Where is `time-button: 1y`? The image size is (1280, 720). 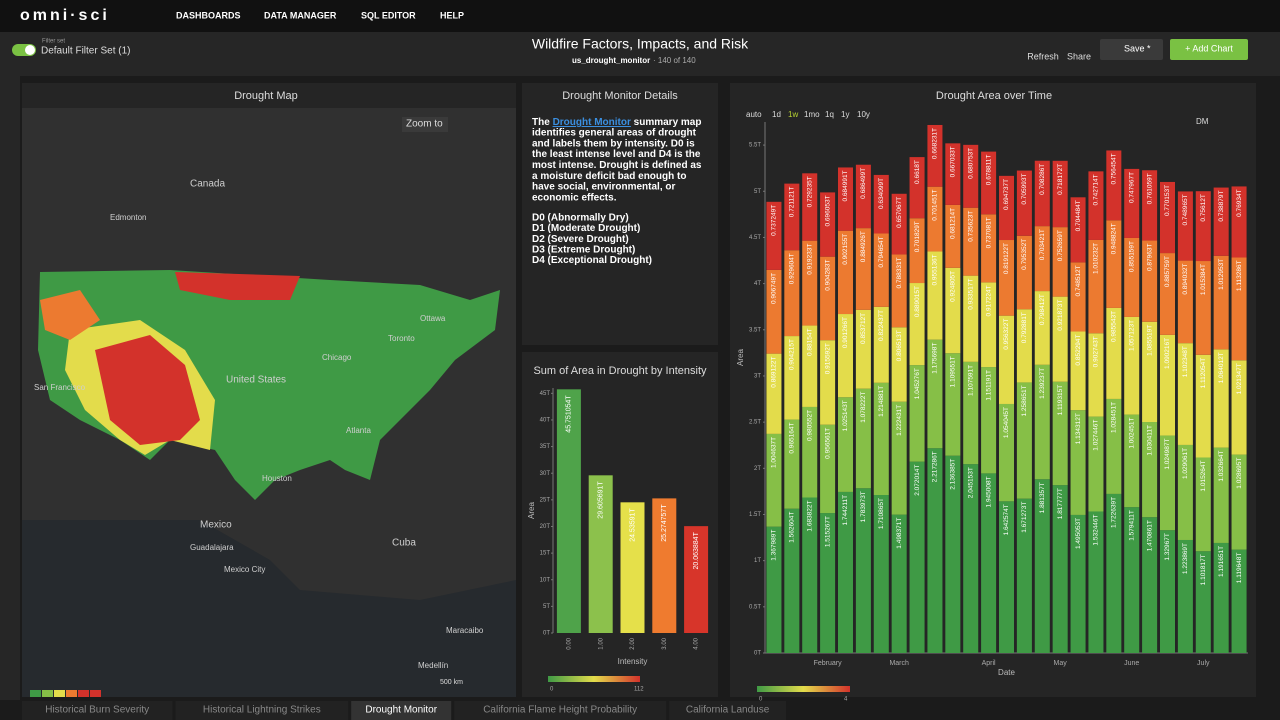 time-button: 1y is located at coordinates (845, 114).